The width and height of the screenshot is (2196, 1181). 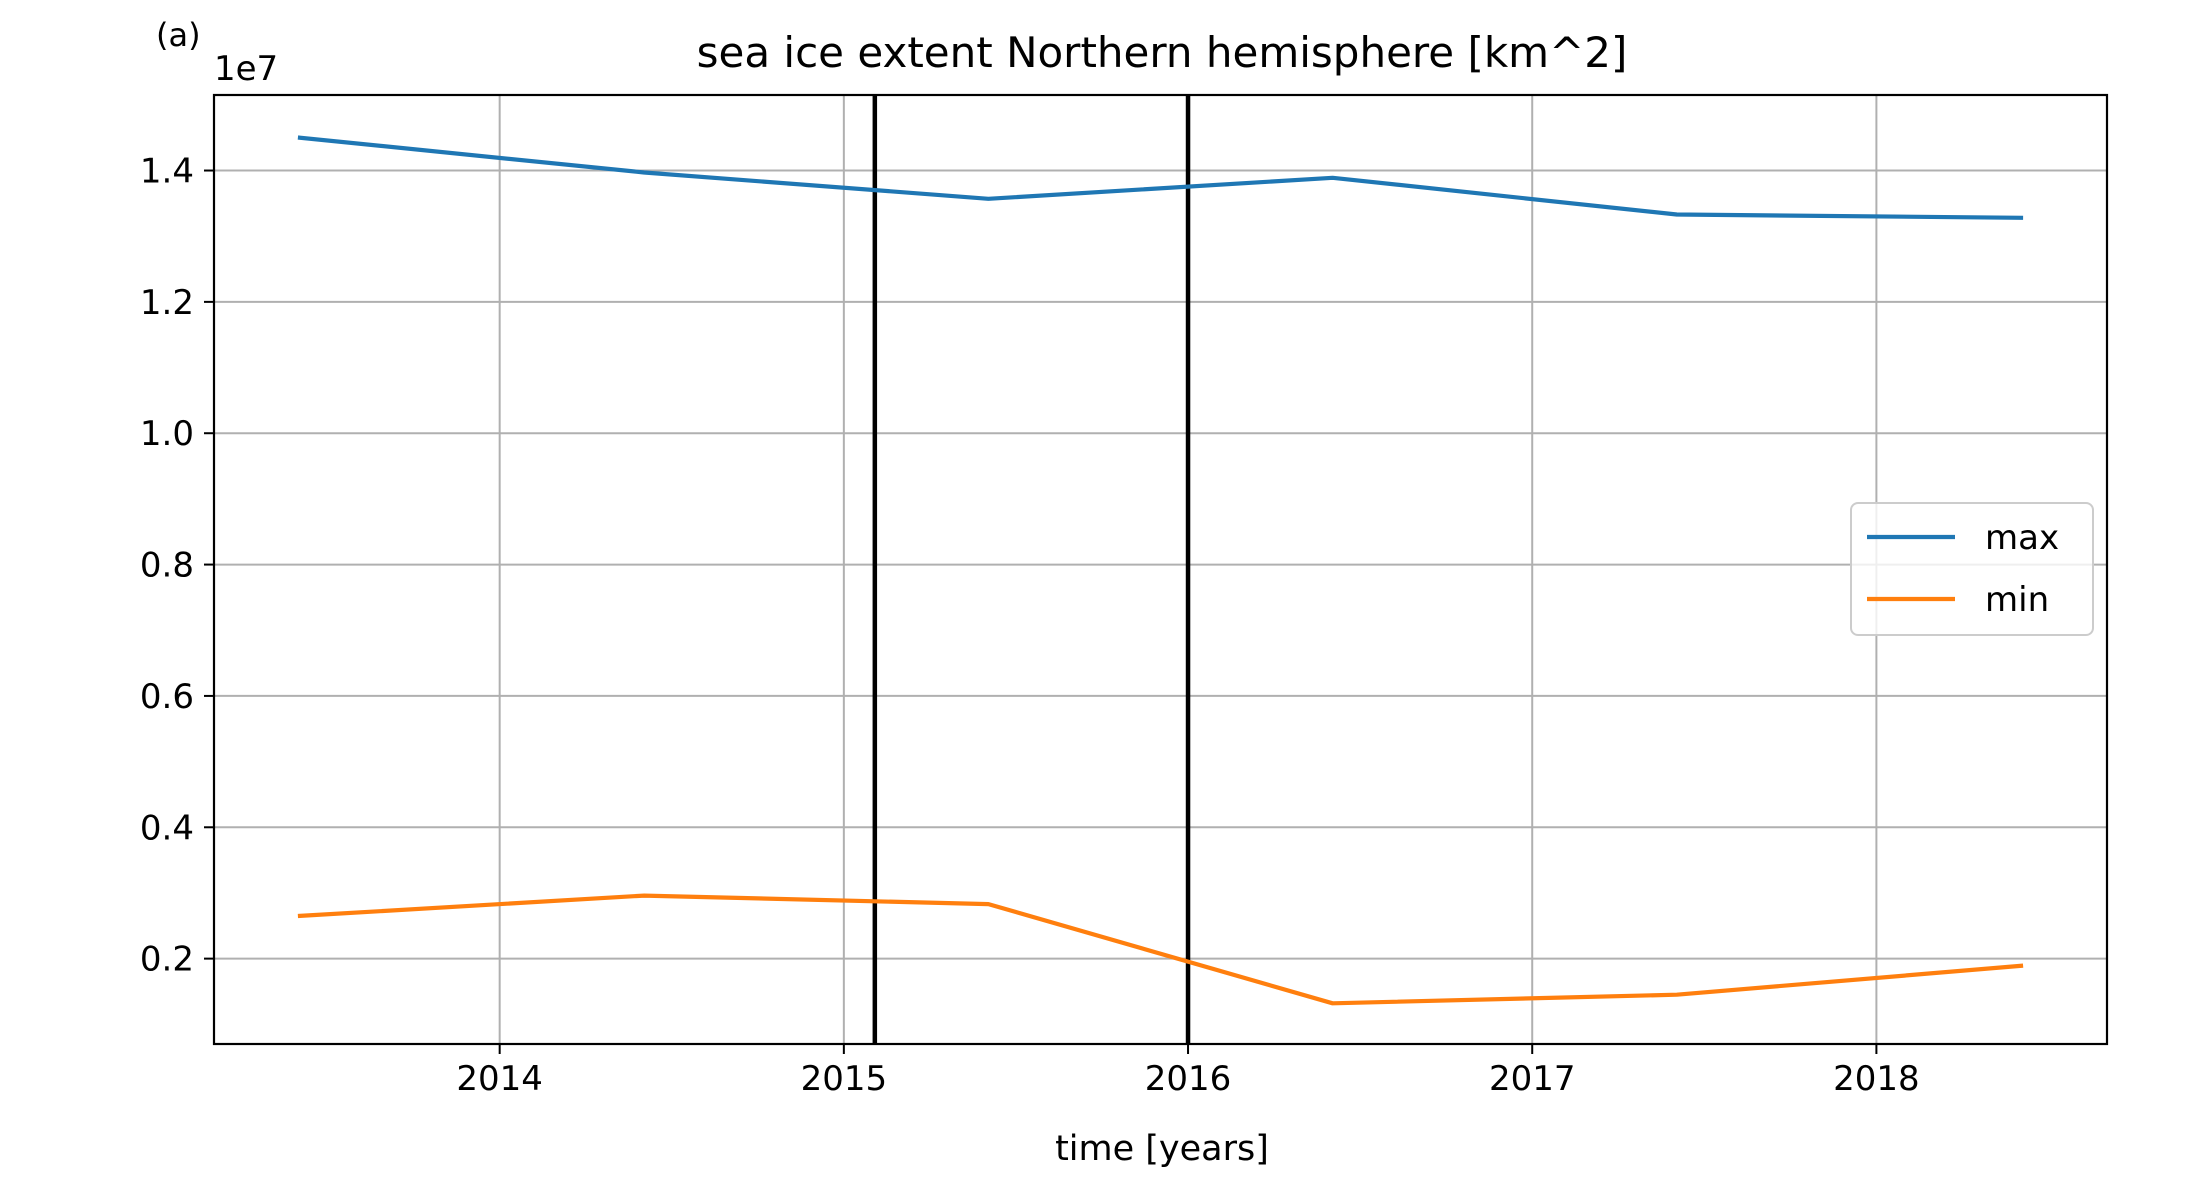 I want to click on legend: max min, so click(x=1972, y=569).